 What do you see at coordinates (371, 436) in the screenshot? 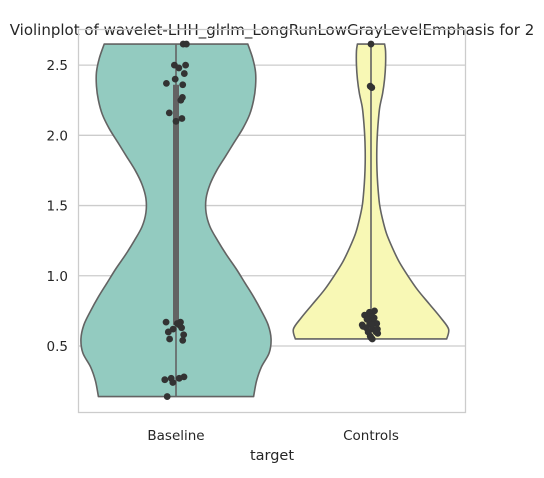
I see `x-tick-label: Controls` at bounding box center [371, 436].